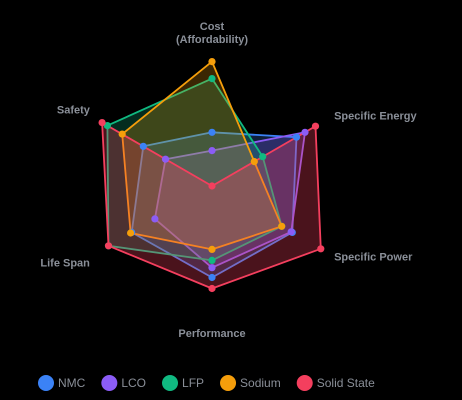 The height and width of the screenshot is (400, 462). What do you see at coordinates (260, 383) in the screenshot?
I see `legend-label-sodium: Sodium` at bounding box center [260, 383].